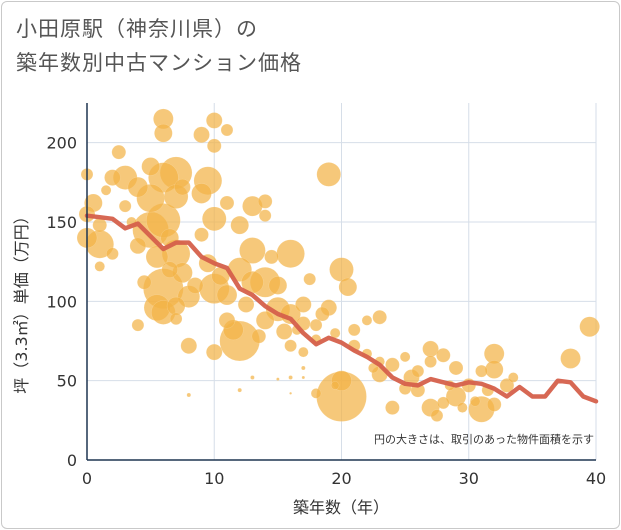 This screenshot has height=530, width=621. I want to click on x-tick-label: 30, so click(469, 478).